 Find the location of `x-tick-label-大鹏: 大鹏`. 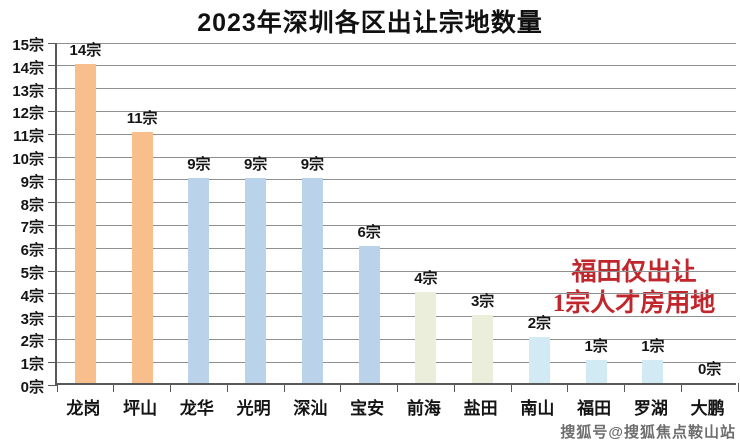

x-tick-label-大鹏: 大鹏 is located at coordinates (707, 408).